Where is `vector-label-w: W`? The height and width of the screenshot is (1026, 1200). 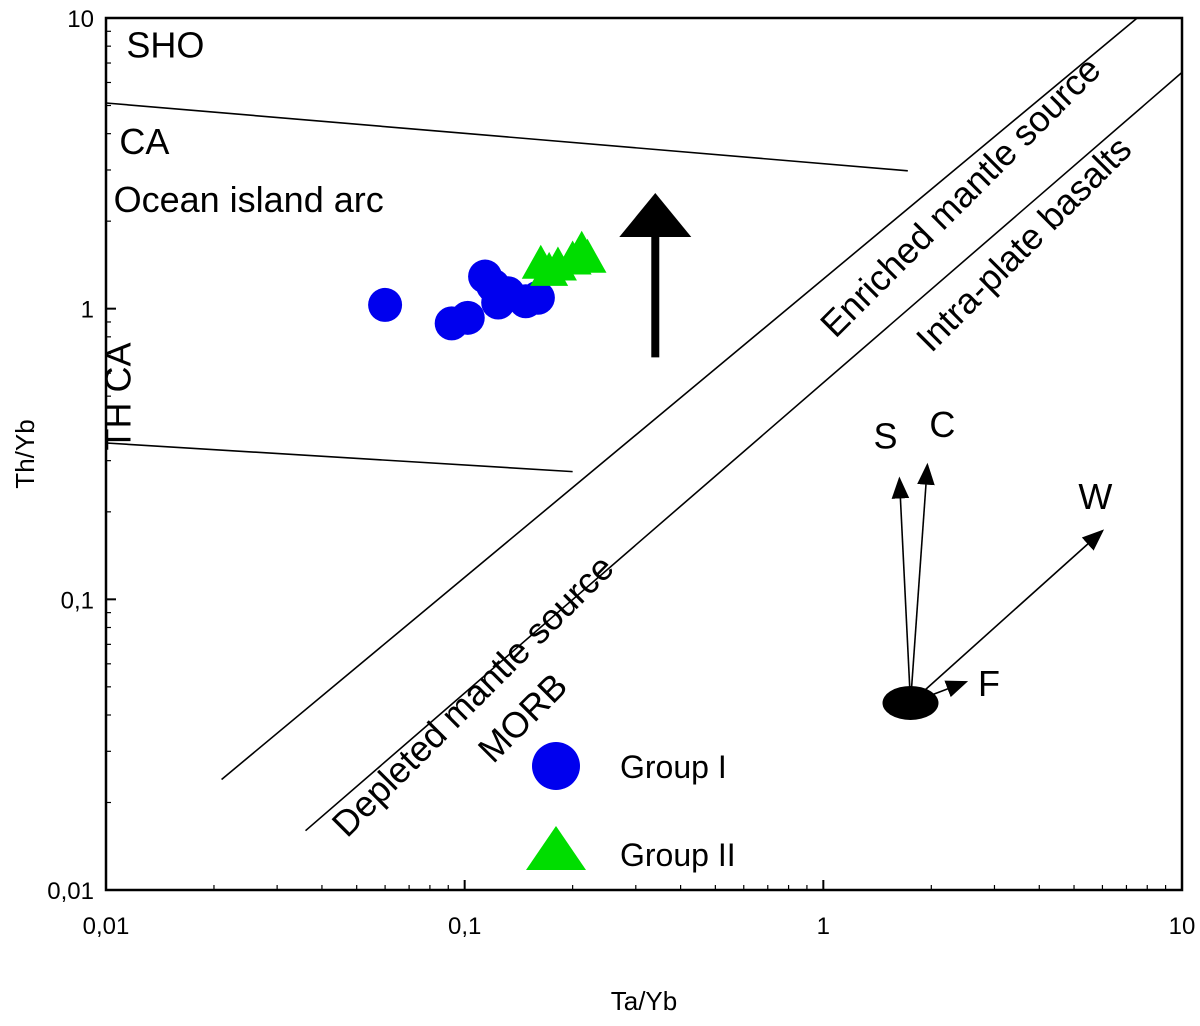 vector-label-w: W is located at coordinates (1095, 496).